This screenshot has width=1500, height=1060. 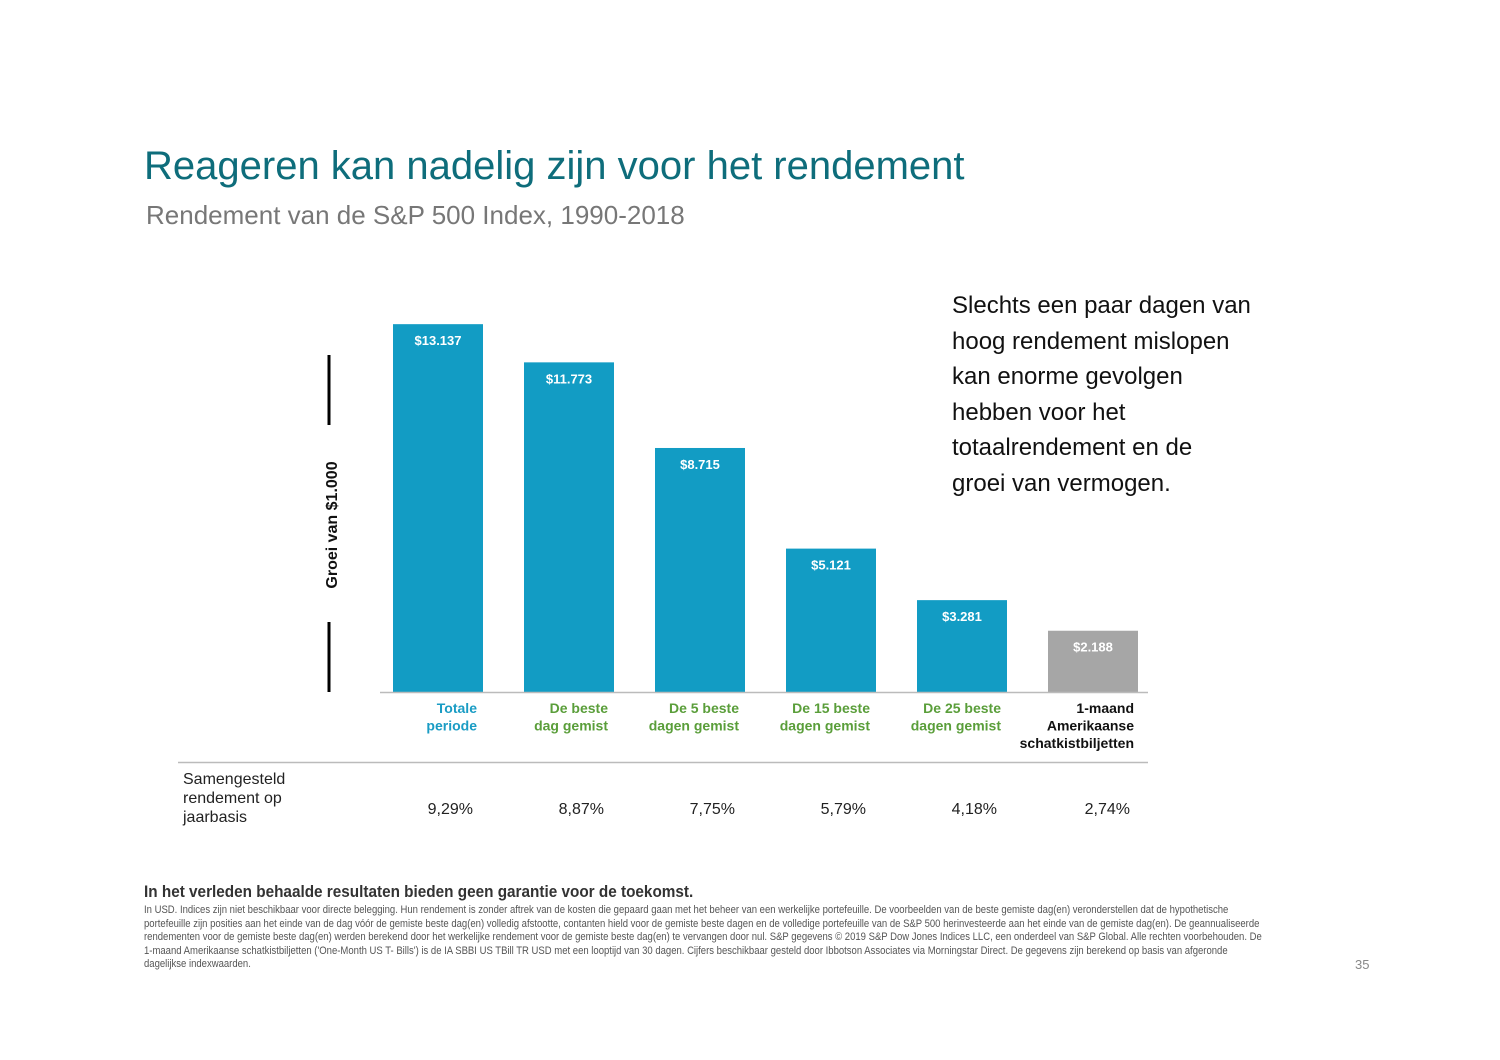 What do you see at coordinates (569, 378) in the screenshot?
I see `data-label: $11.773` at bounding box center [569, 378].